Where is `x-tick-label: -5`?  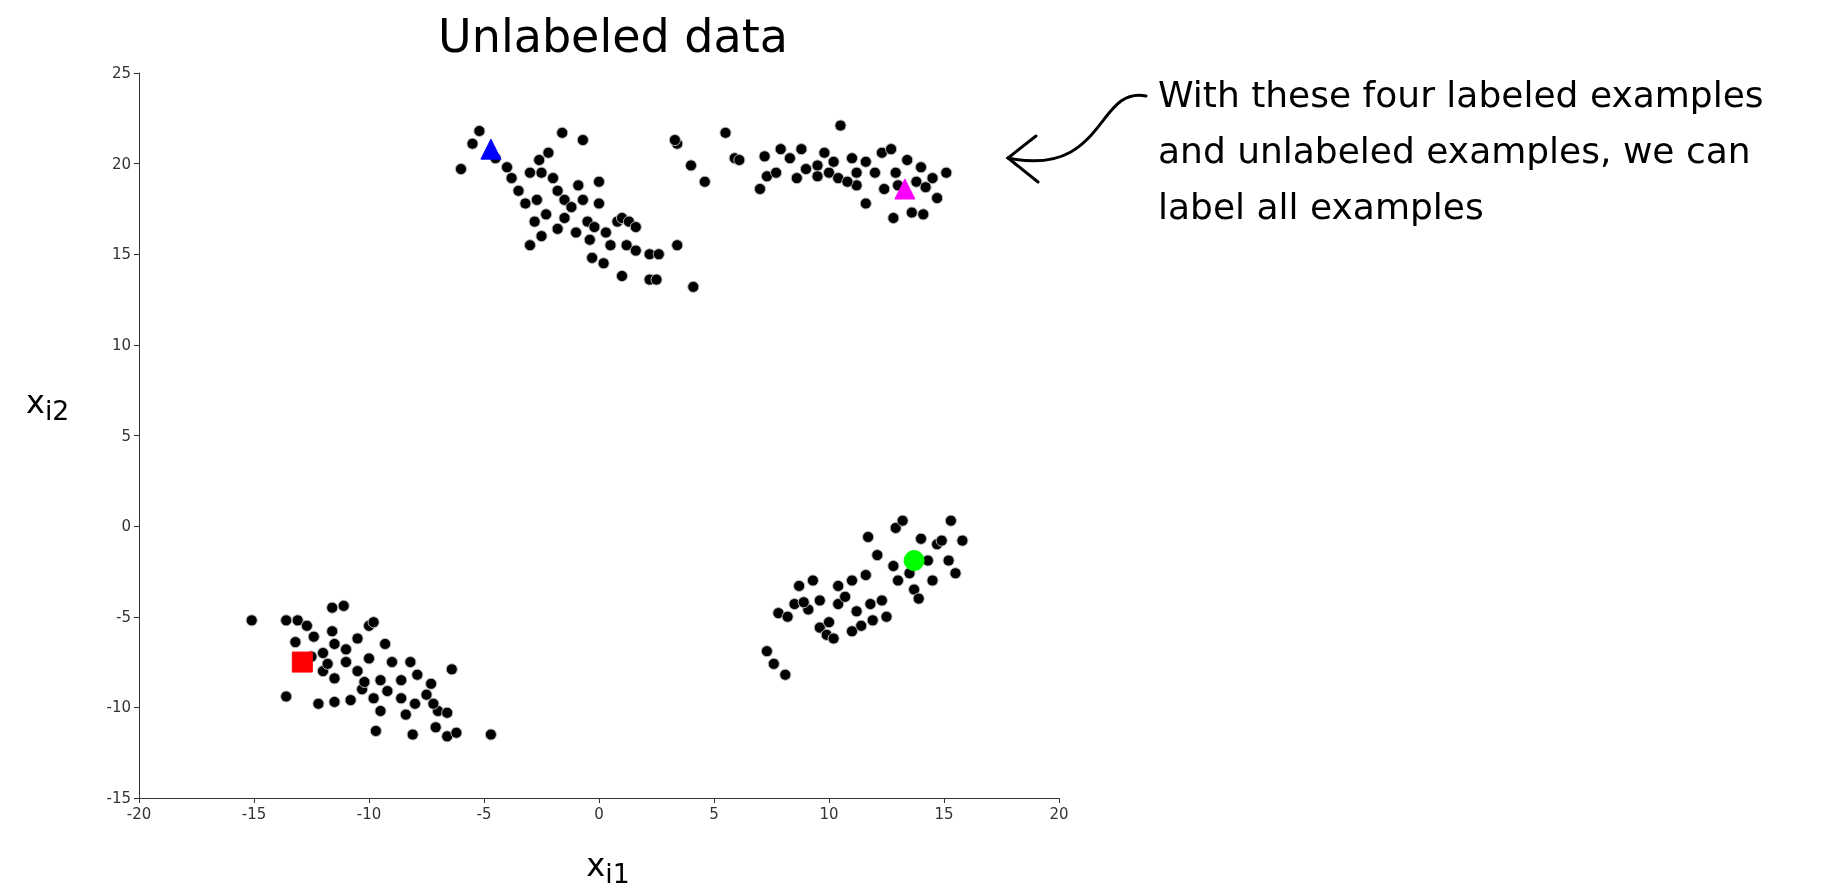
x-tick-label: -5 is located at coordinates (484, 813).